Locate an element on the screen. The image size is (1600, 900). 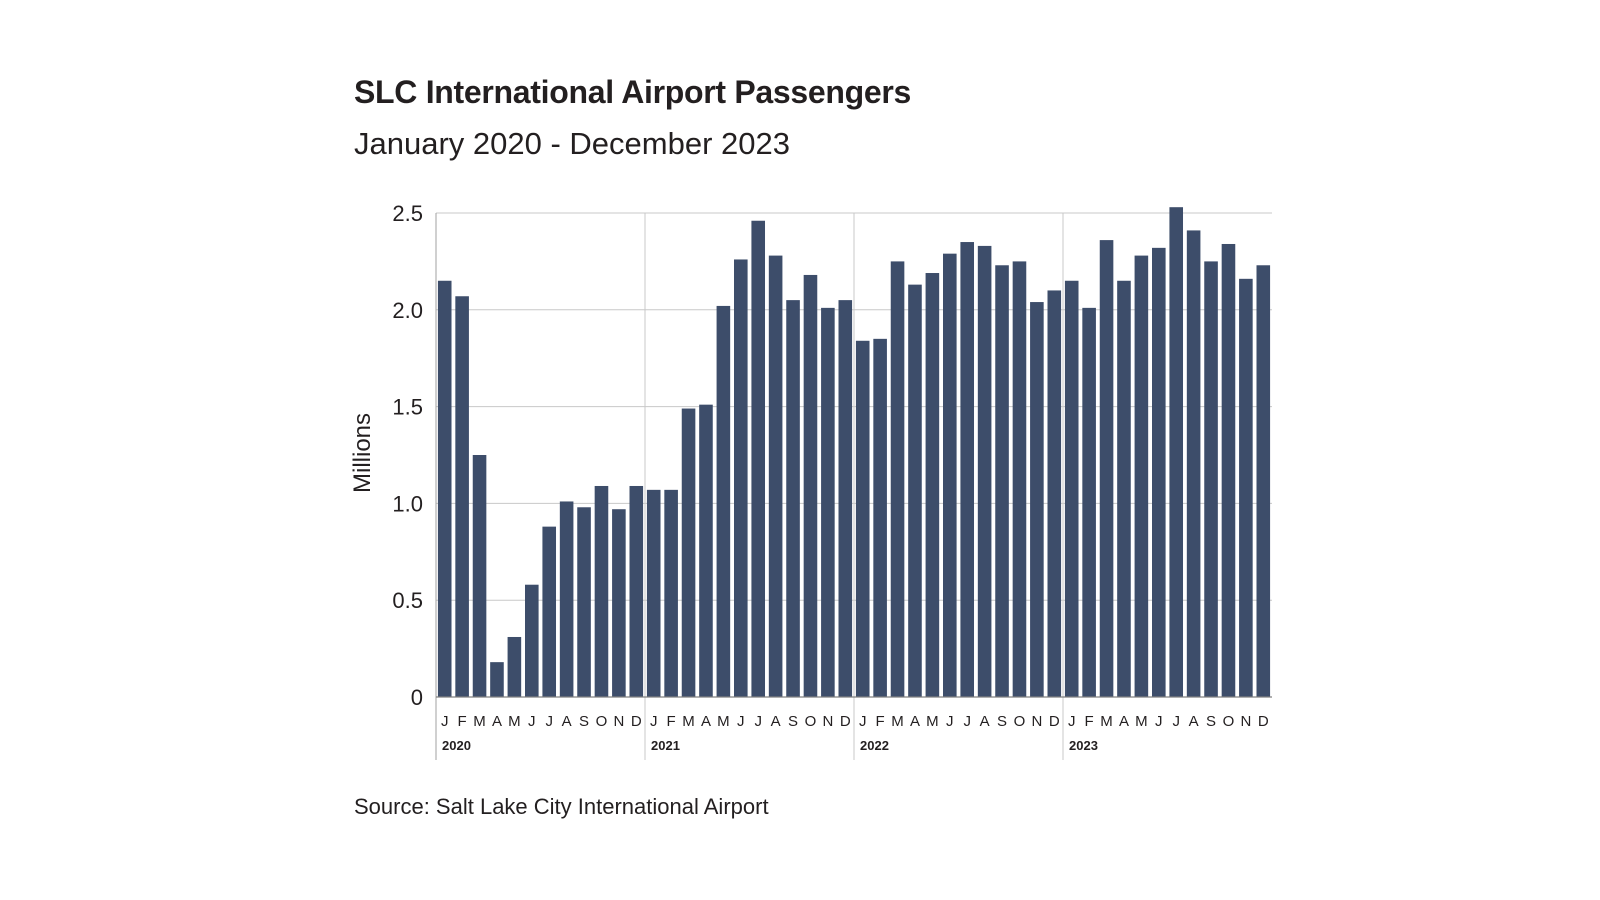
y-tick-label: 1.5 is located at coordinates (407, 407).